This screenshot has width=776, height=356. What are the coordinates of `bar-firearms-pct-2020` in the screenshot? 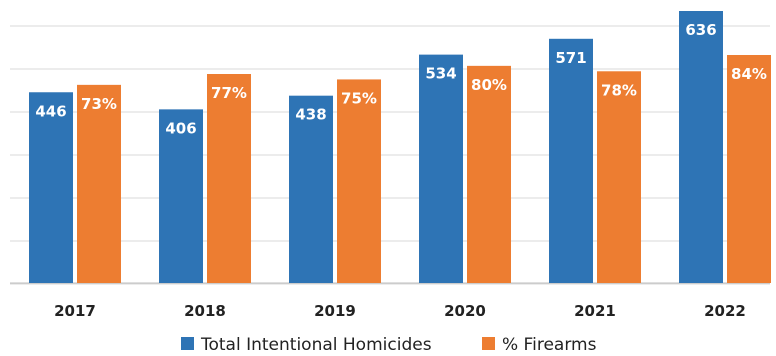 It's located at (489, 174).